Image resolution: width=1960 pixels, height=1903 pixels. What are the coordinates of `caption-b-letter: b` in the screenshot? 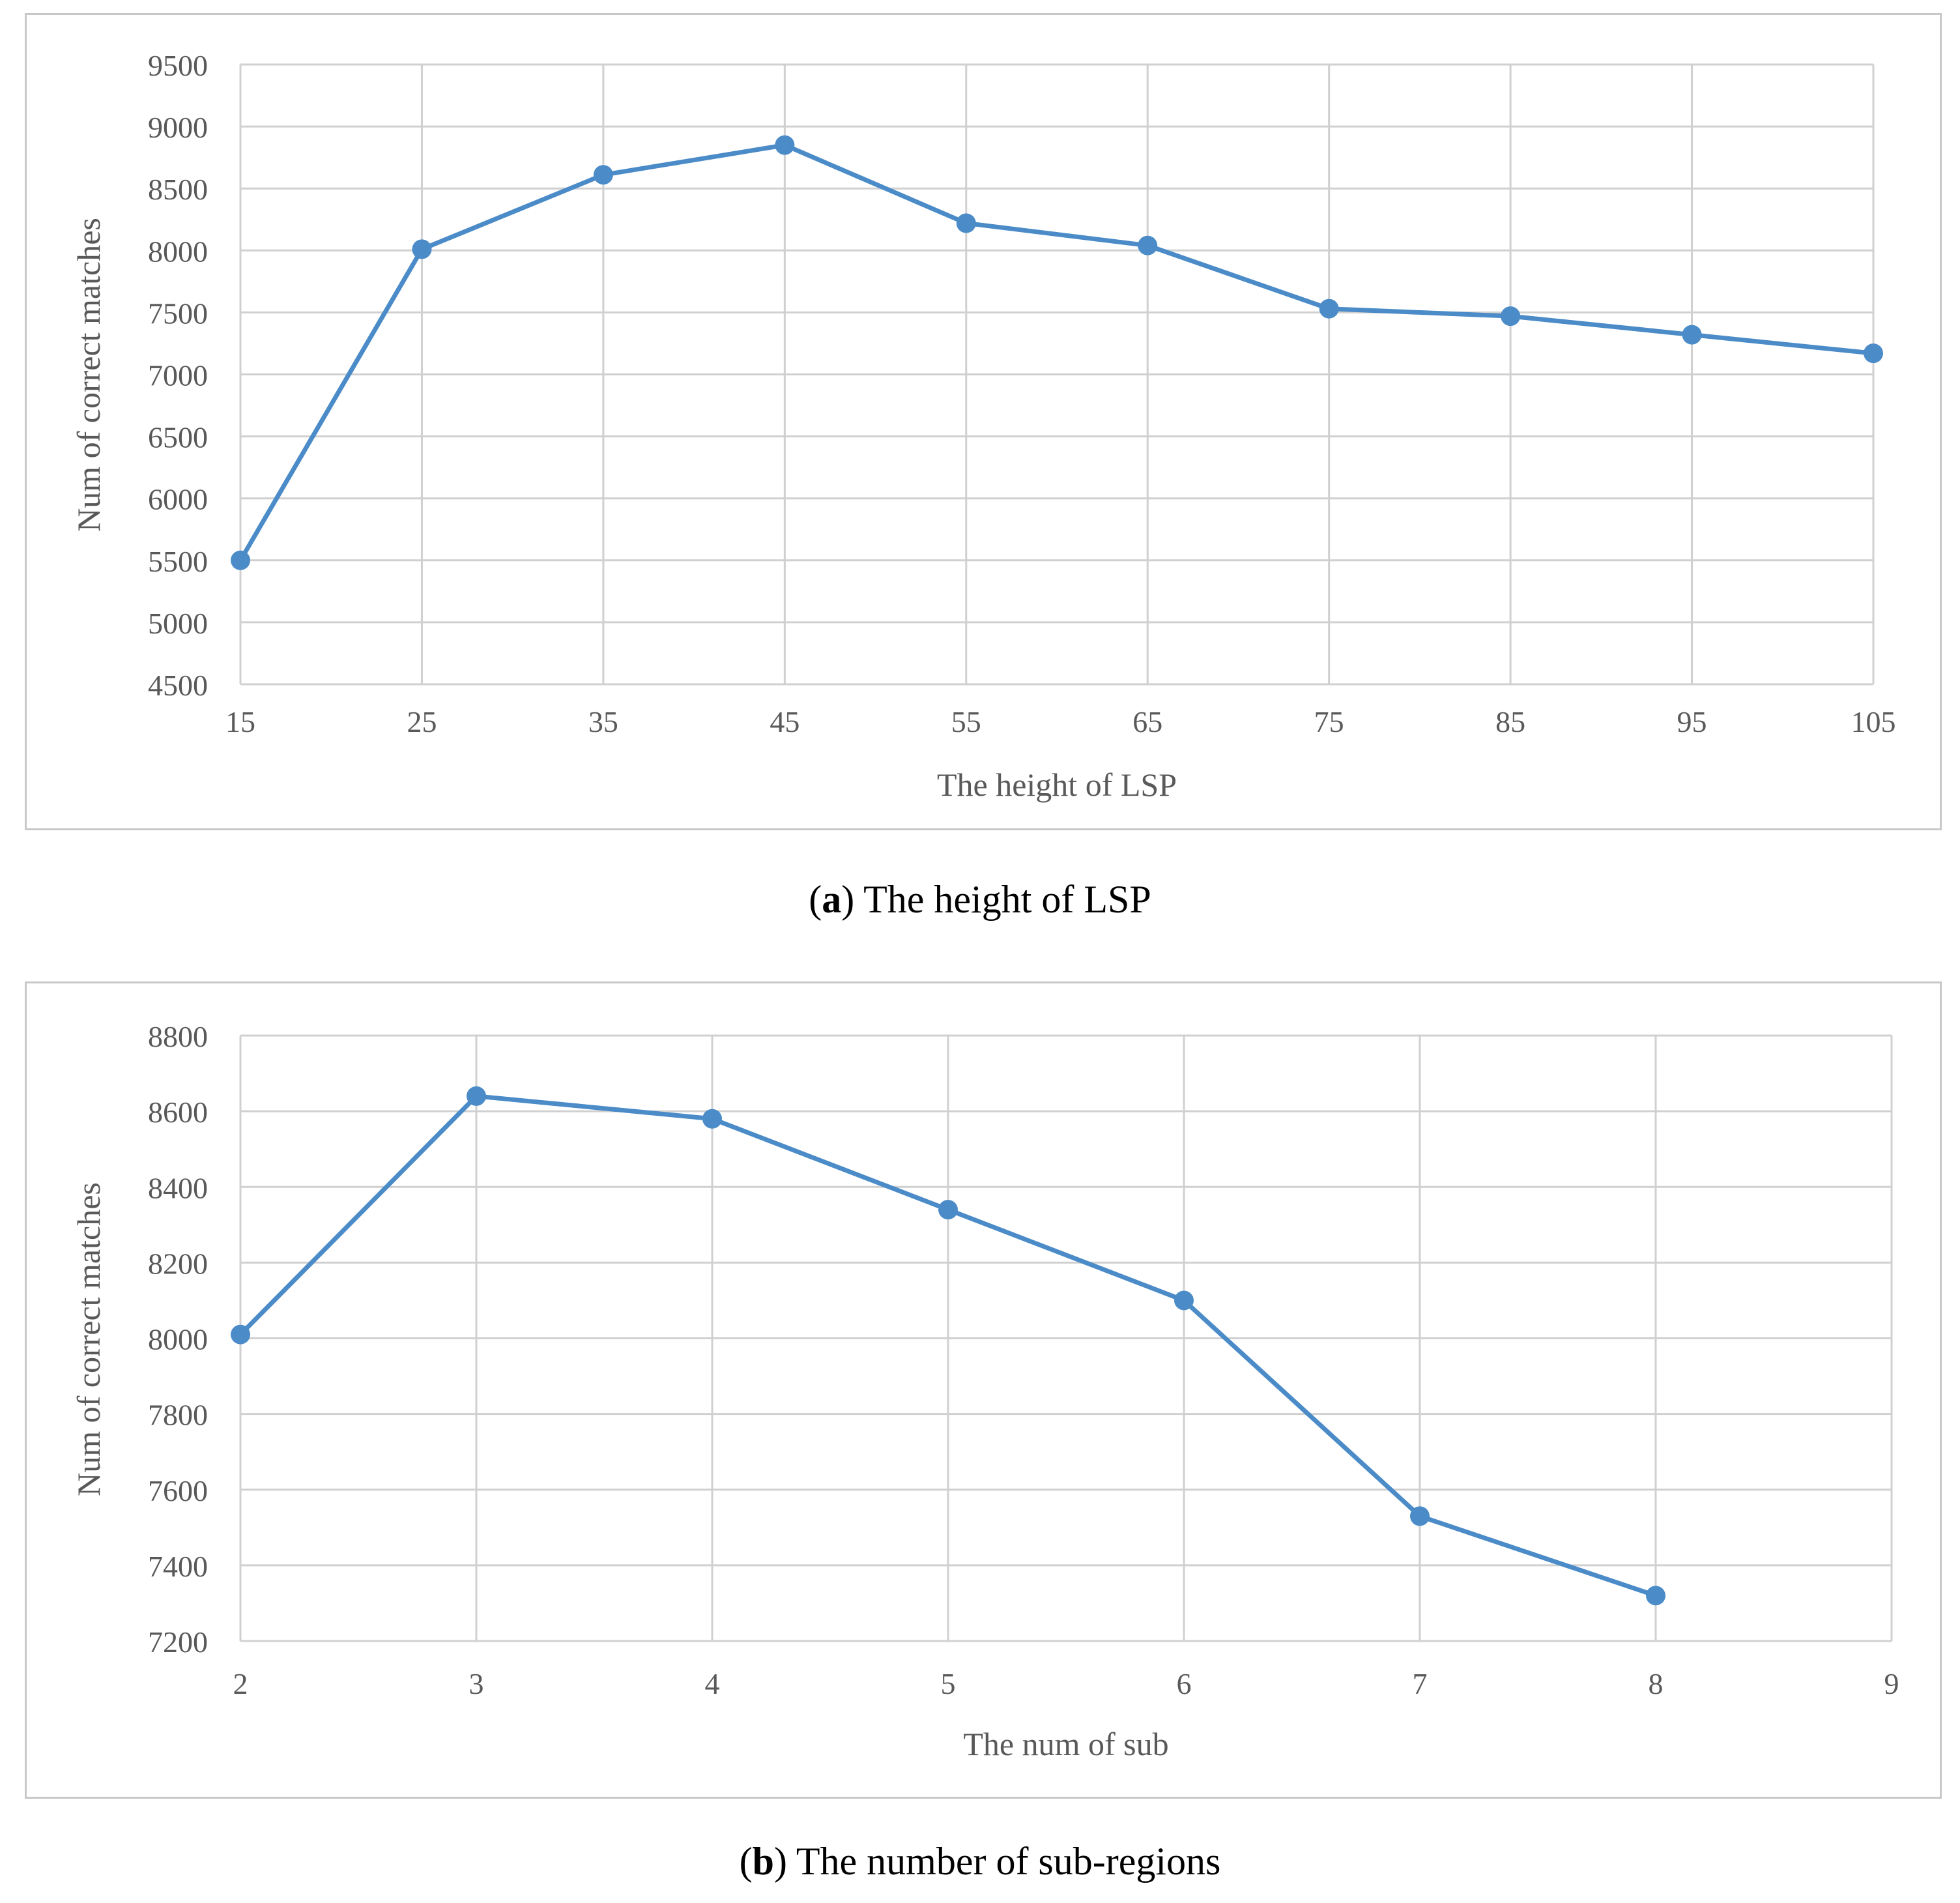 It's located at (763, 1861).